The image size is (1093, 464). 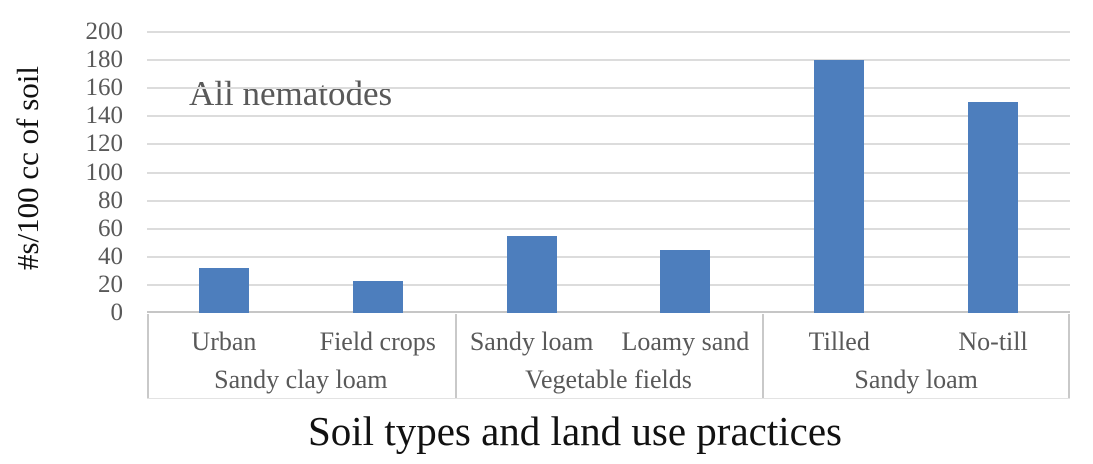 What do you see at coordinates (685, 341) in the screenshot?
I see `category-label: Loamy sand` at bounding box center [685, 341].